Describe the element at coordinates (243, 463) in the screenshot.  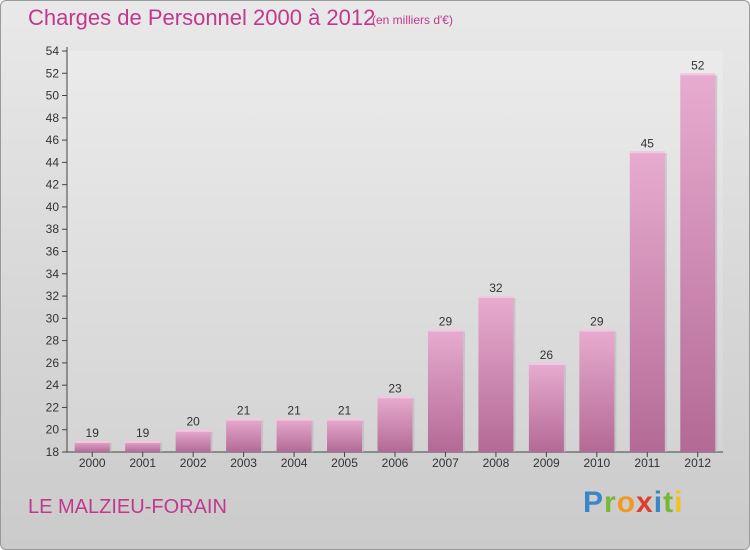
I see `x-tick-label: 2003` at that location.